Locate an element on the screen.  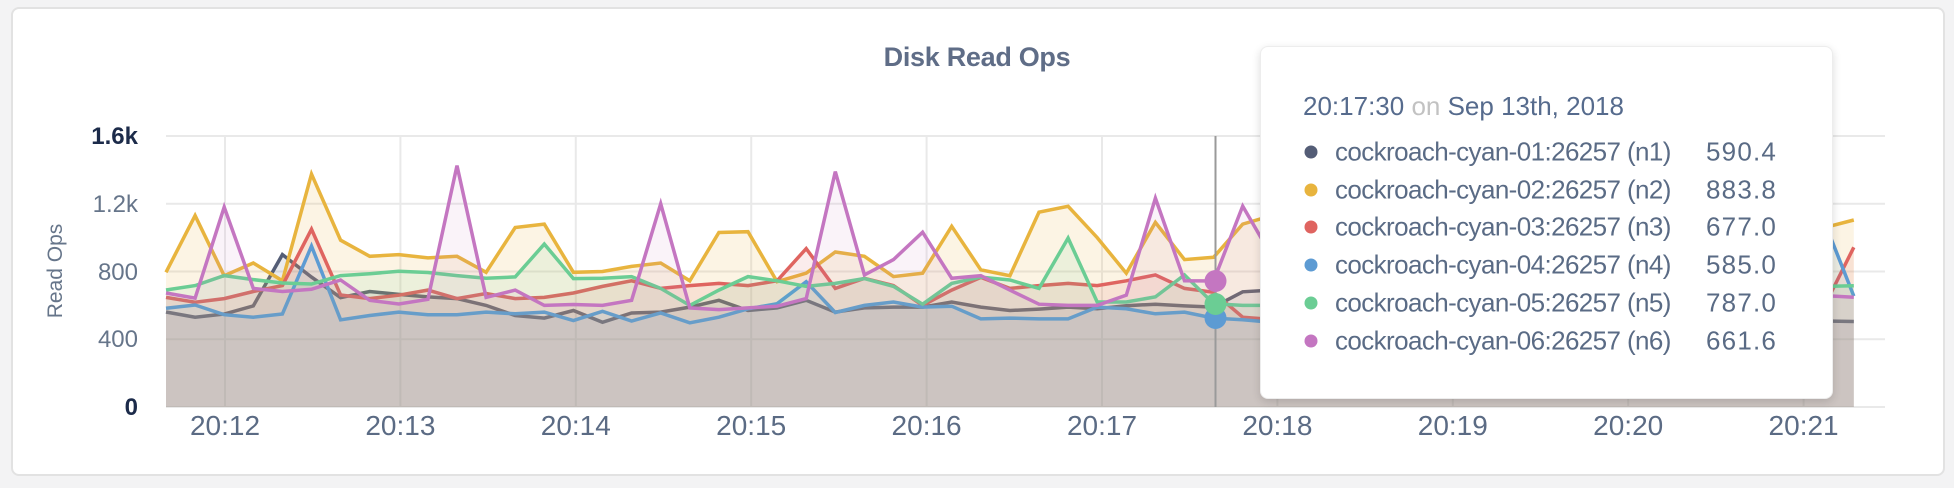
svg-text: 0 is located at coordinates (131, 407).